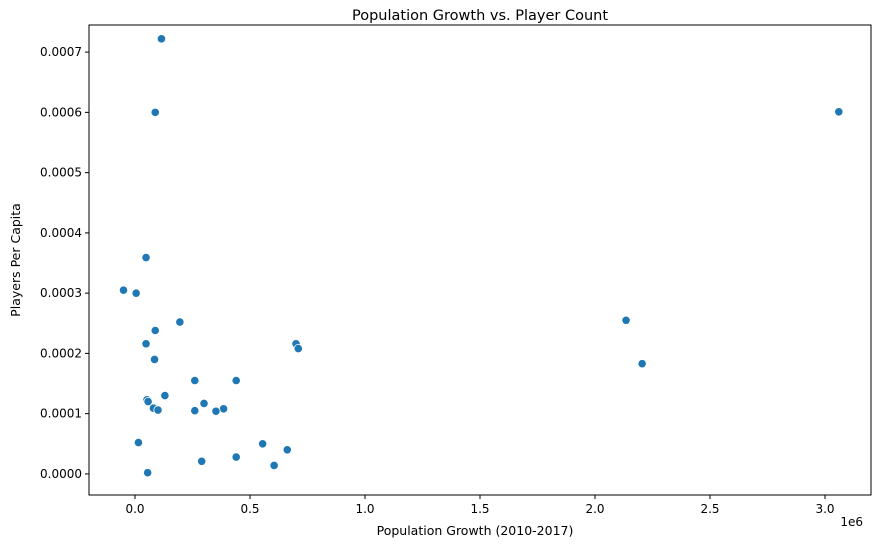 The image size is (872, 547). Describe the element at coordinates (61, 474) in the screenshot. I see `y-tick-label: 0.0000` at that location.